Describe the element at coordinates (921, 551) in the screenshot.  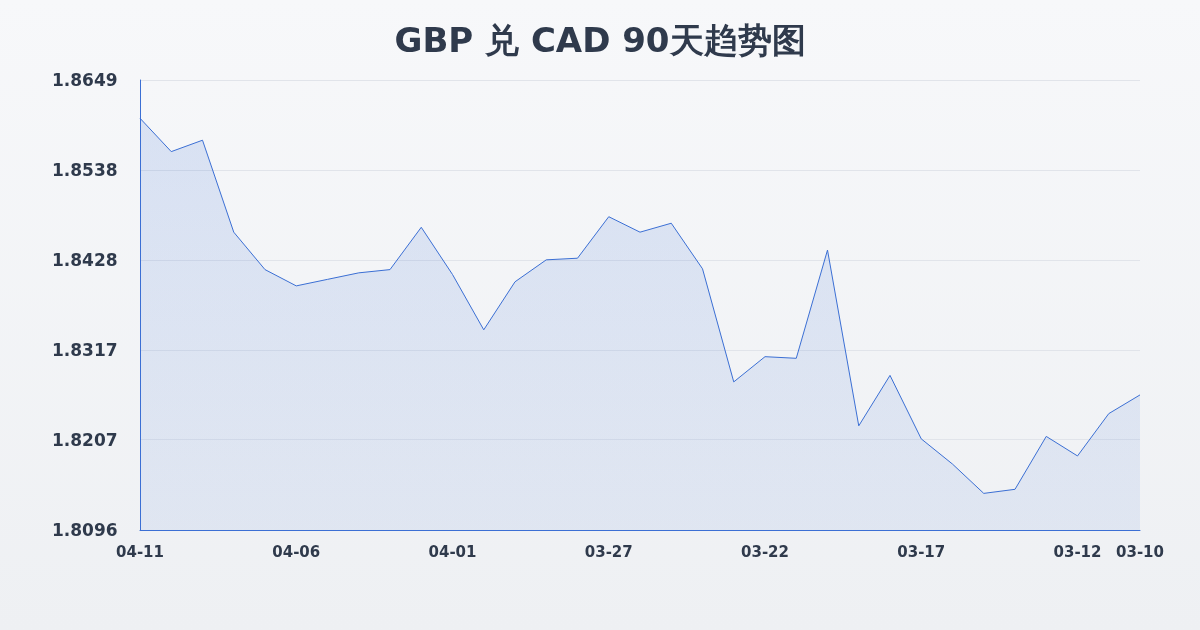
I see `x-tick-label: 03-17` at that location.